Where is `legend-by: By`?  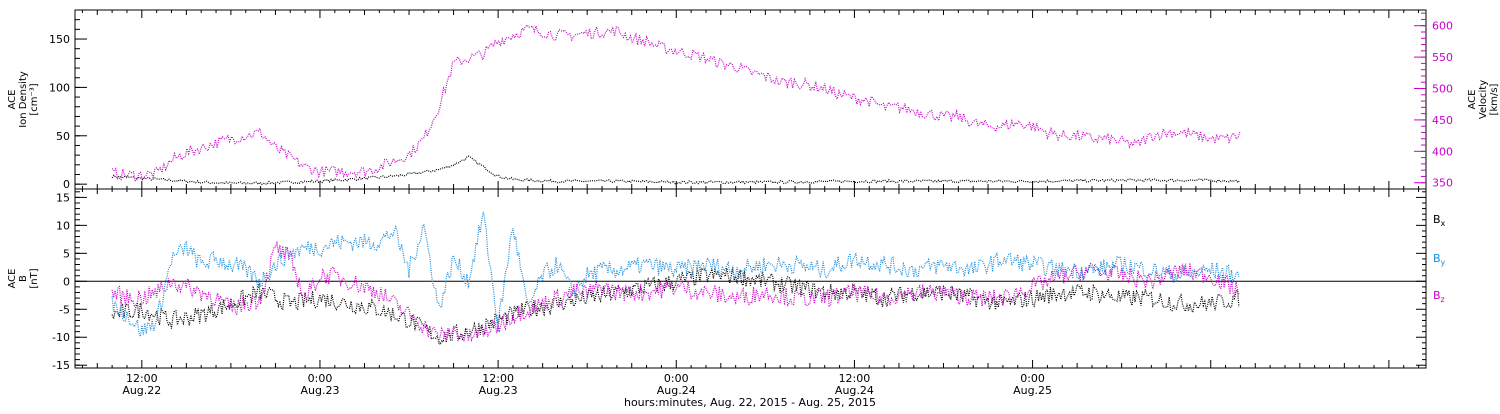
legend-by: By is located at coordinates (1439, 259).